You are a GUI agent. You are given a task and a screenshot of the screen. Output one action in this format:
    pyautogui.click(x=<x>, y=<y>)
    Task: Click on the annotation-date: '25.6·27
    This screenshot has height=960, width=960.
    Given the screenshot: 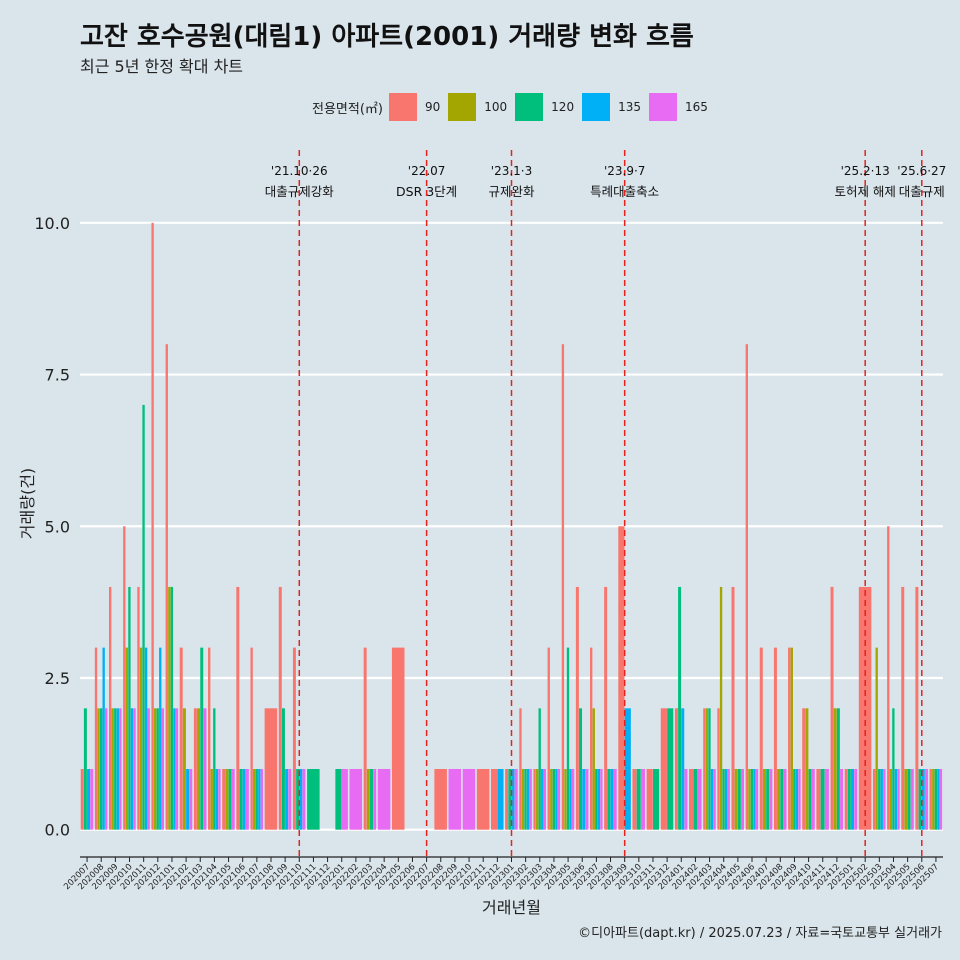 What is the action you would take?
    pyautogui.click(x=921, y=171)
    